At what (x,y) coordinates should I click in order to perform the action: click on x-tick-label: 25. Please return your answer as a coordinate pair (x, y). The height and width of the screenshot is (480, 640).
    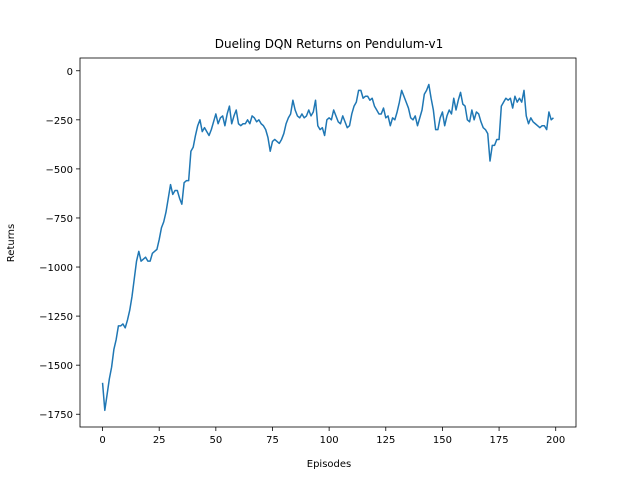
    Looking at the image, I should click on (159, 440).